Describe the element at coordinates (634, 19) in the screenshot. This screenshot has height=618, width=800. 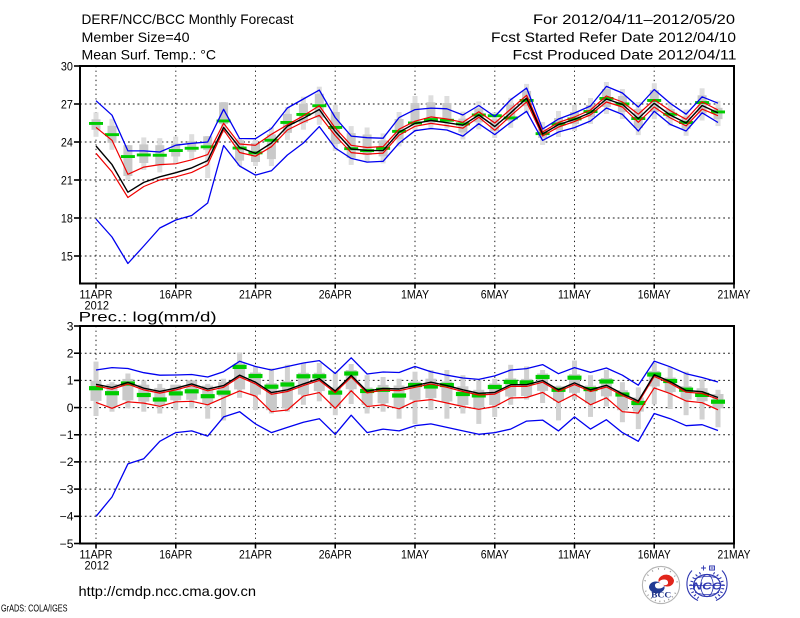
I see `svg-text: For 2012/04/11–2012/05/20` at that location.